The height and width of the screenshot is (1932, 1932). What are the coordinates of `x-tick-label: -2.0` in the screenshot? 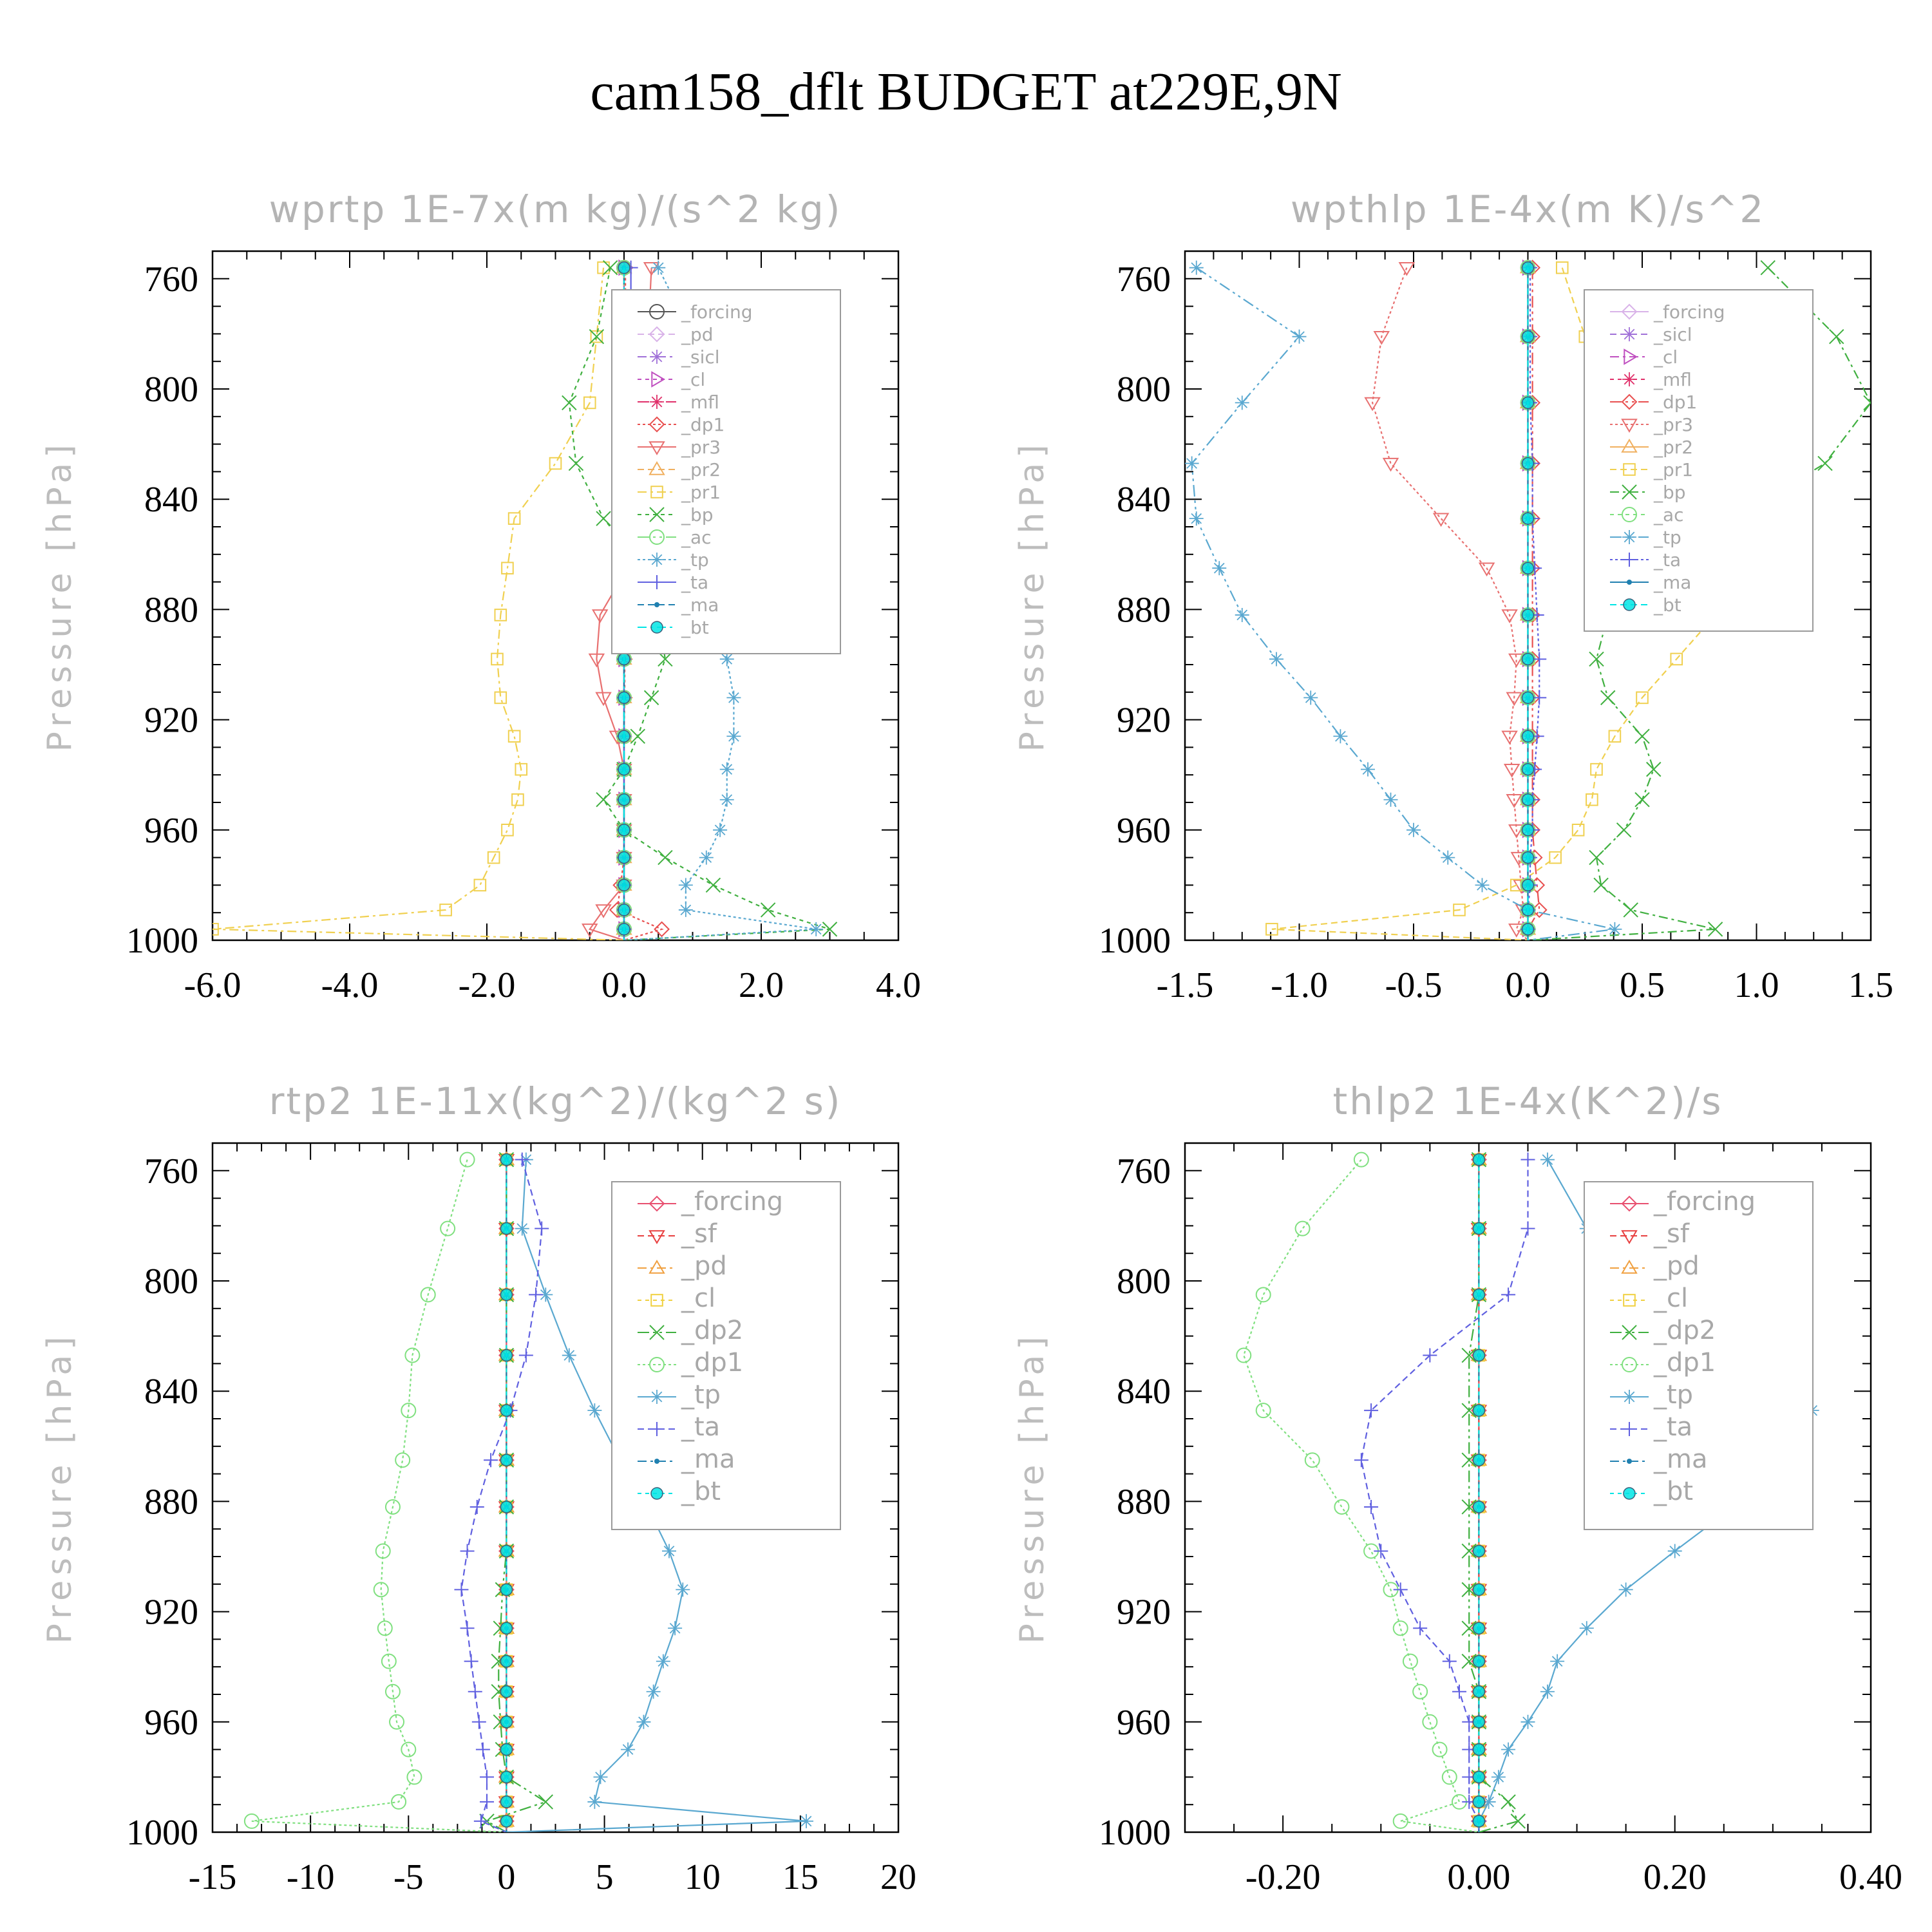 It's located at (487, 985).